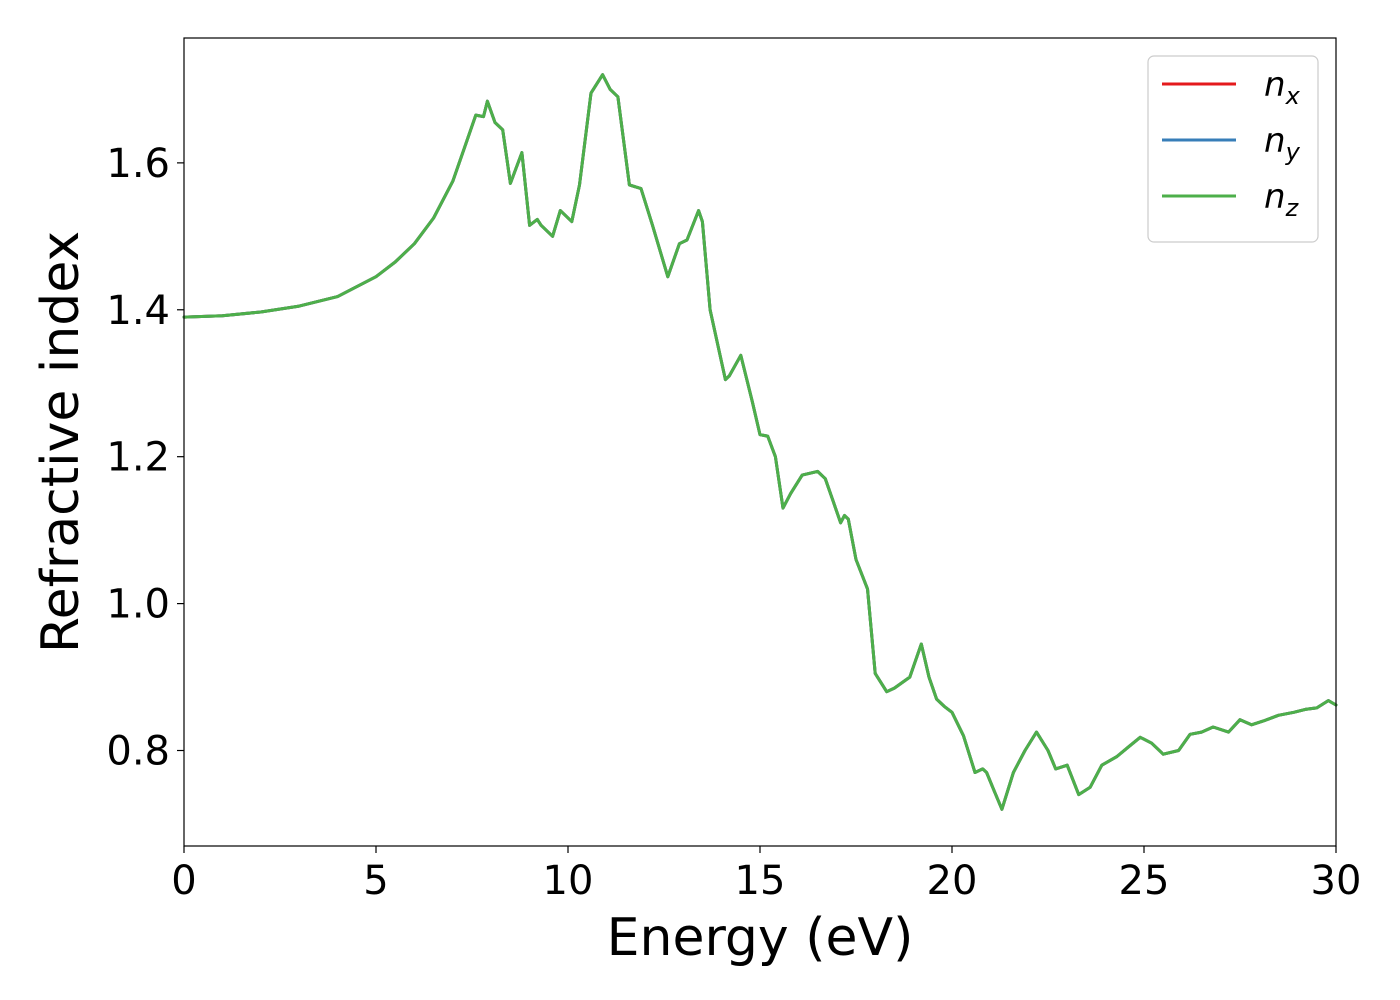 The image size is (1400, 1000). I want to click on x-tick-label: 25, so click(1144, 881).